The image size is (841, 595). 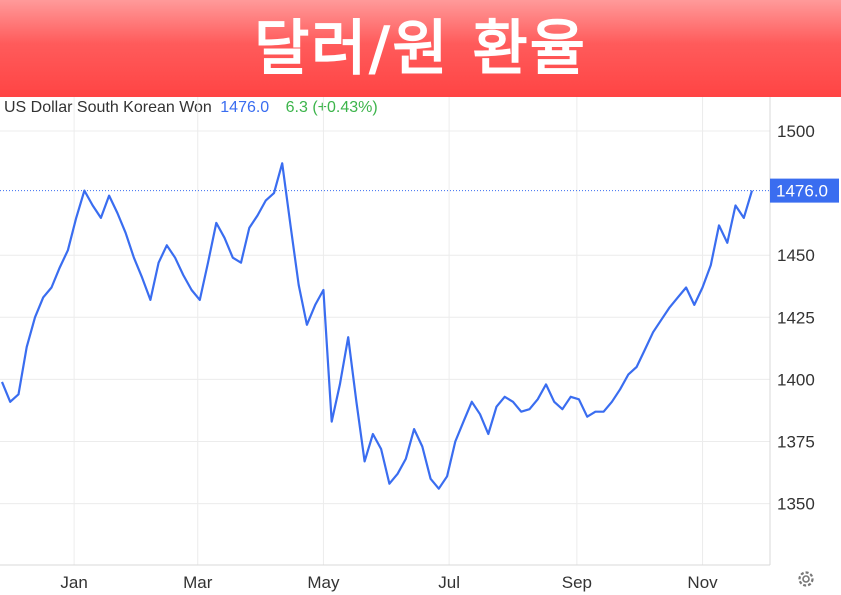 What do you see at coordinates (245, 107) in the screenshot?
I see `instrument-price: 1476.0` at bounding box center [245, 107].